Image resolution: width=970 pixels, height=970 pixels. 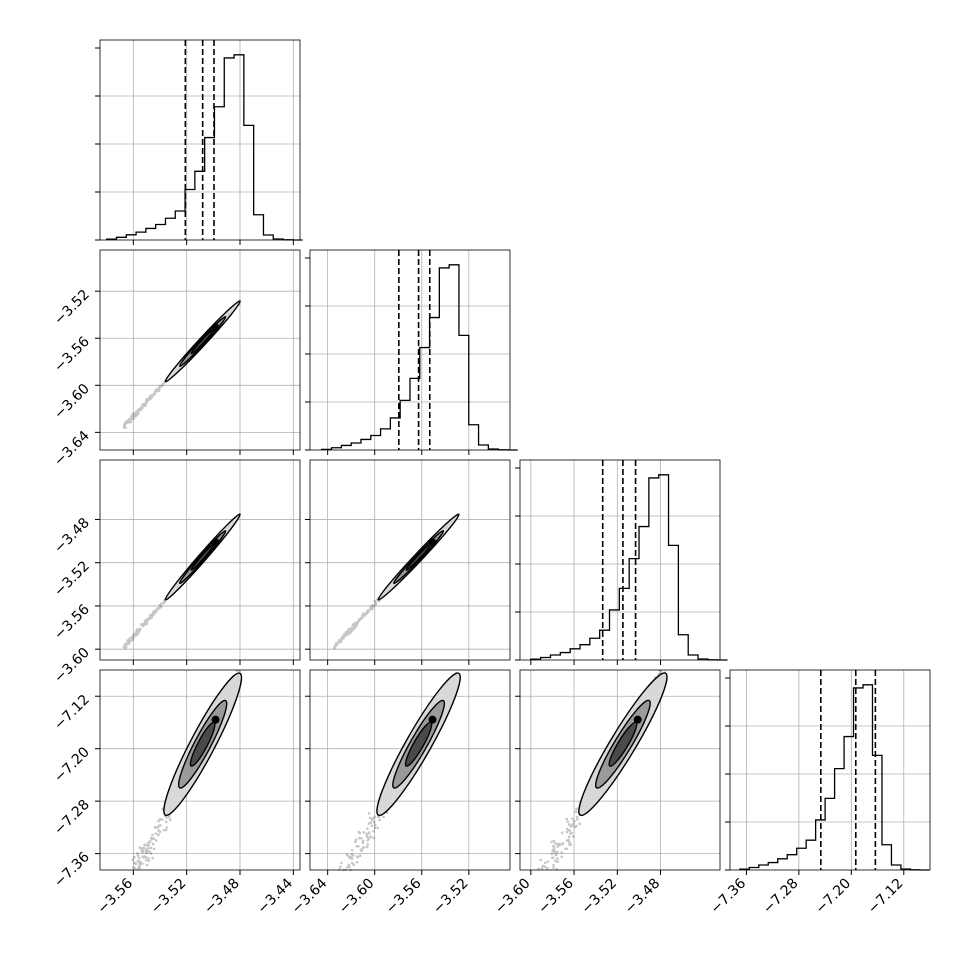 What do you see at coordinates (357, 897) in the screenshot?
I see `x-tick-label: −3.60` at bounding box center [357, 897].